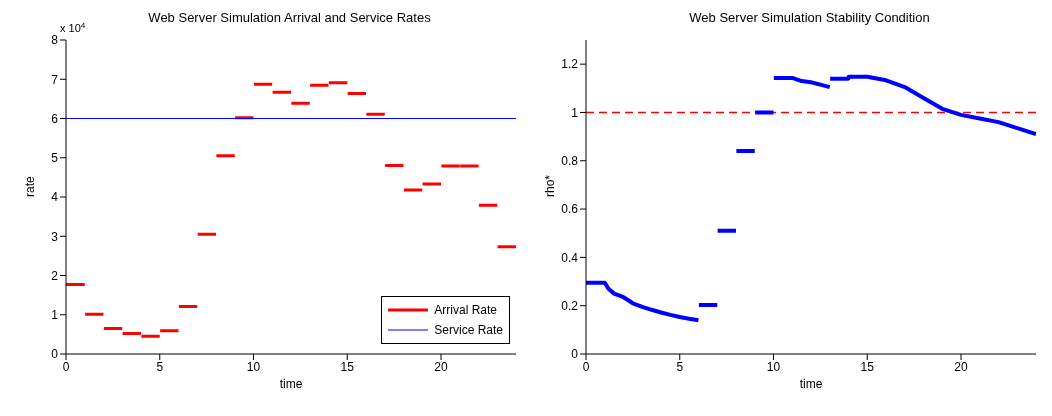 This screenshot has height=416, width=1052. I want to click on y-axis-title: rate, so click(30, 186).